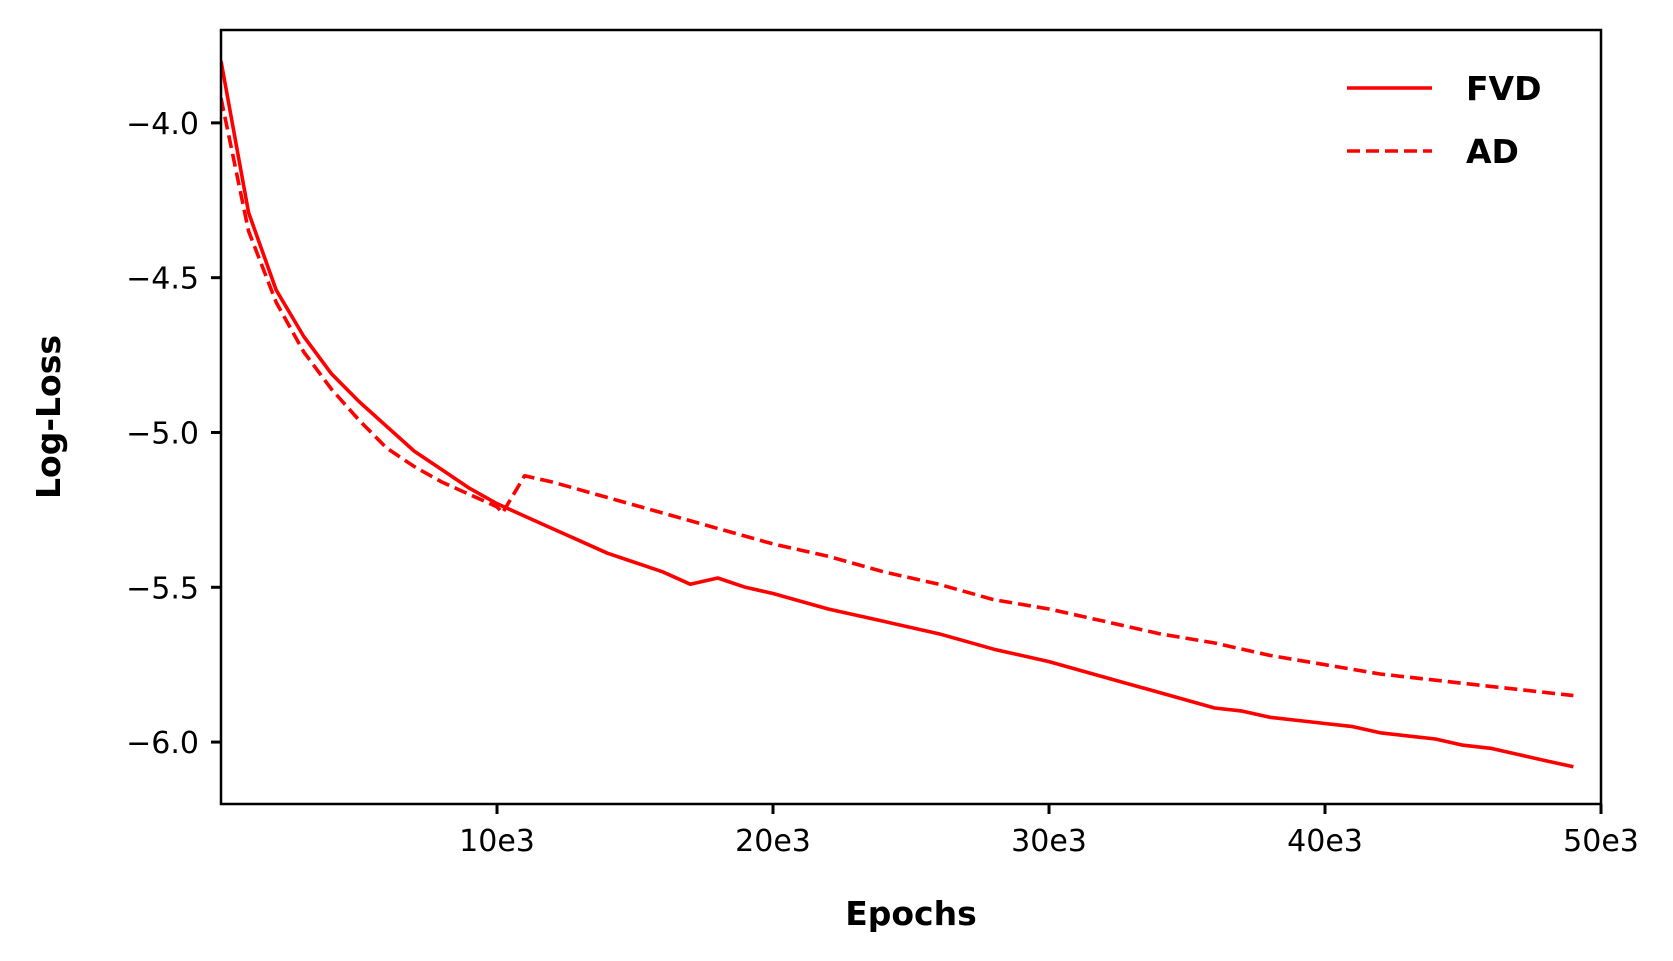 This screenshot has height=961, width=1673. What do you see at coordinates (497, 841) in the screenshot?
I see `x-tick-label-0: 10e3` at bounding box center [497, 841].